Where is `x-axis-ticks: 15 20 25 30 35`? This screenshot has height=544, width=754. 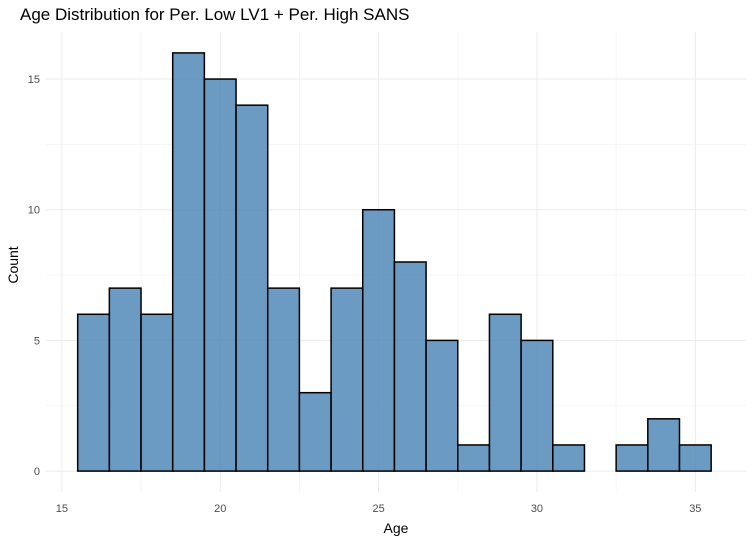
x-axis-ticks: 15 20 25 30 35 is located at coordinates (379, 509).